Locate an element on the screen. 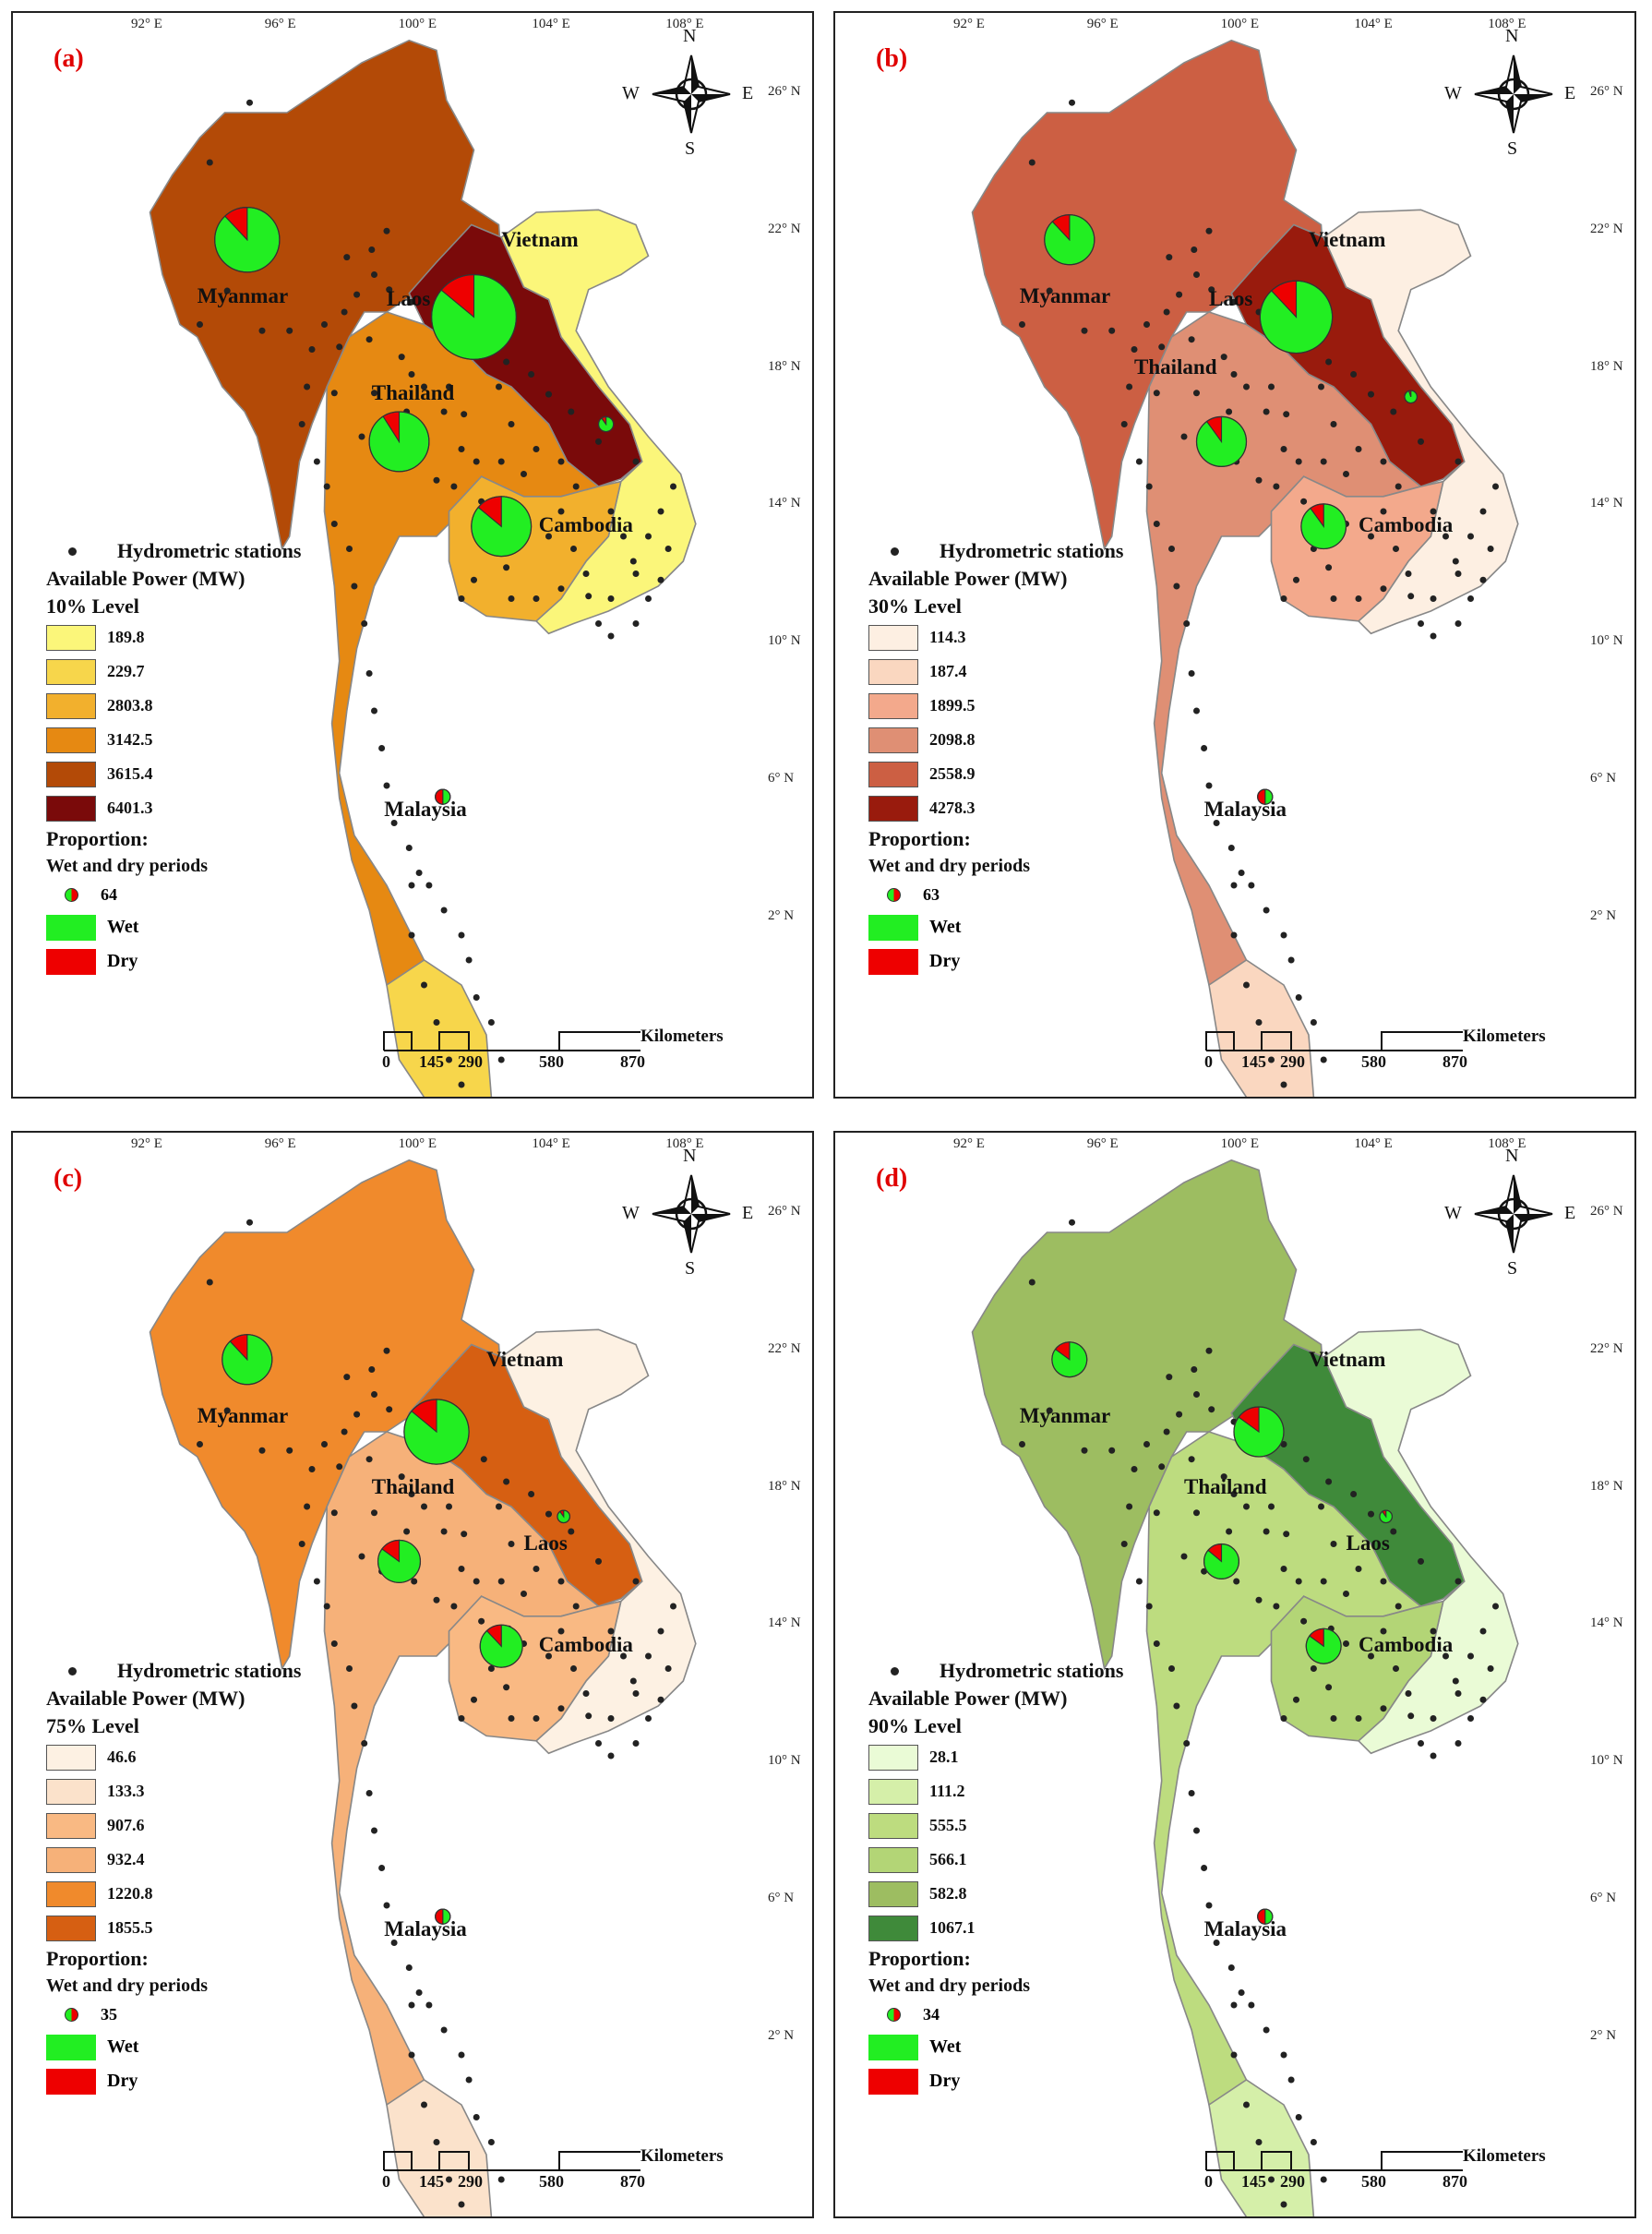 The width and height of the screenshot is (1652, 2234). legend-class-row: 1855.5 is located at coordinates (193, 1928).